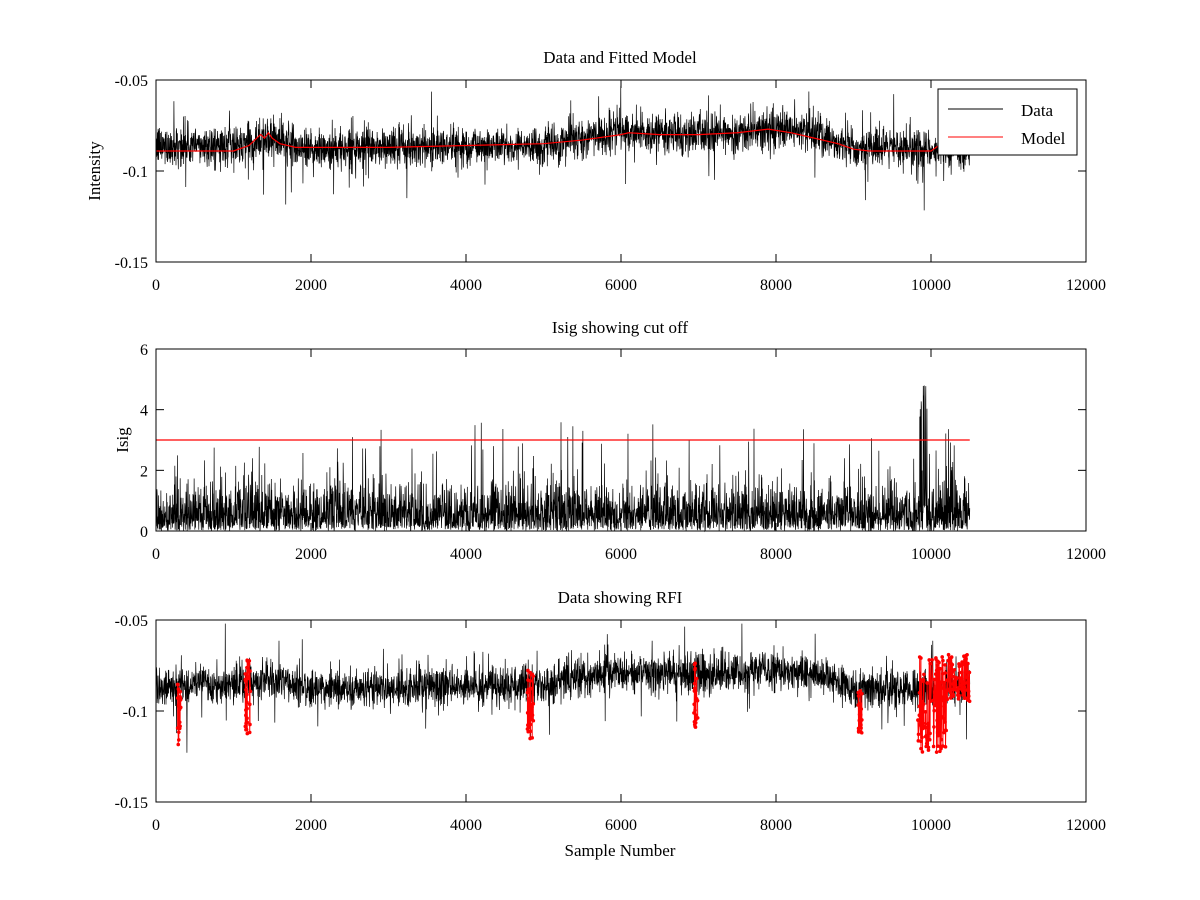  What do you see at coordinates (466, 825) in the screenshot?
I see `panel3-xtick-label: 4000` at bounding box center [466, 825].